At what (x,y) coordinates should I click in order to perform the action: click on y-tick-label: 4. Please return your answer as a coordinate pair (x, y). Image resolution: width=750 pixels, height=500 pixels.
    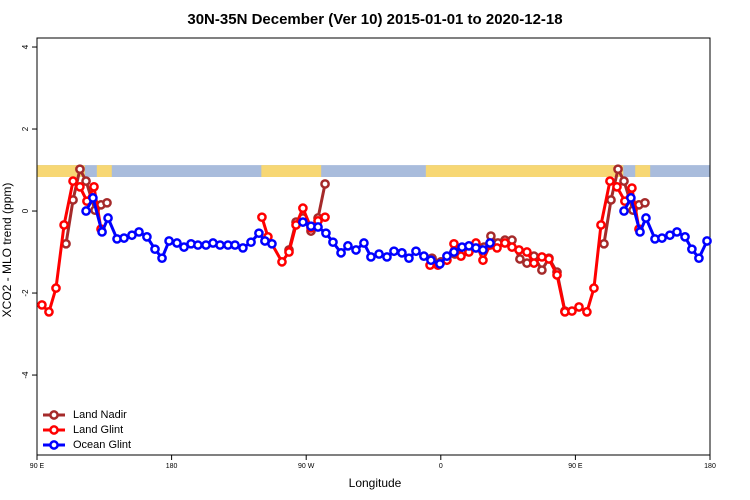
    Looking at the image, I should click on (25, 46).